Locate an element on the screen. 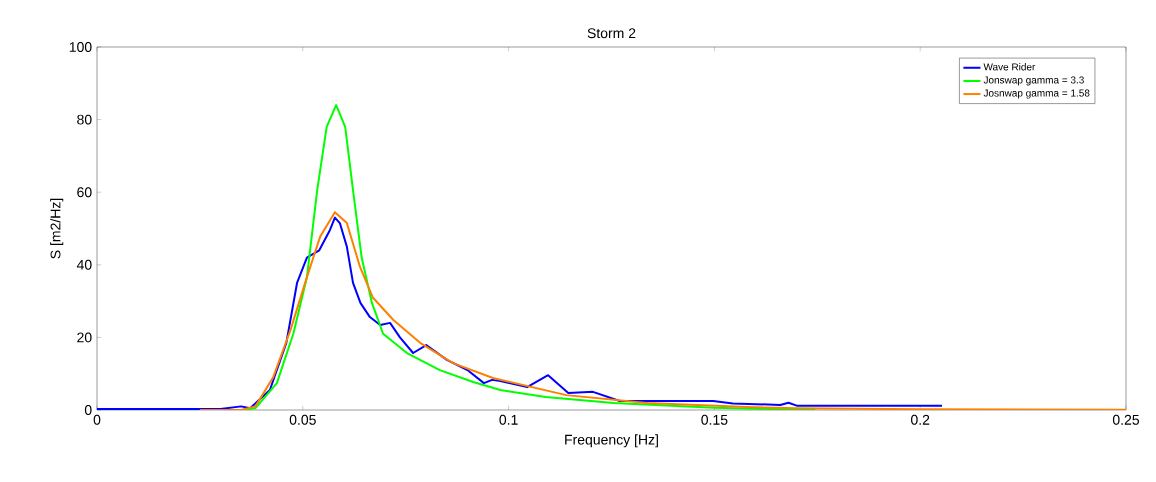  y-tick-label: 0 is located at coordinates (88, 410).